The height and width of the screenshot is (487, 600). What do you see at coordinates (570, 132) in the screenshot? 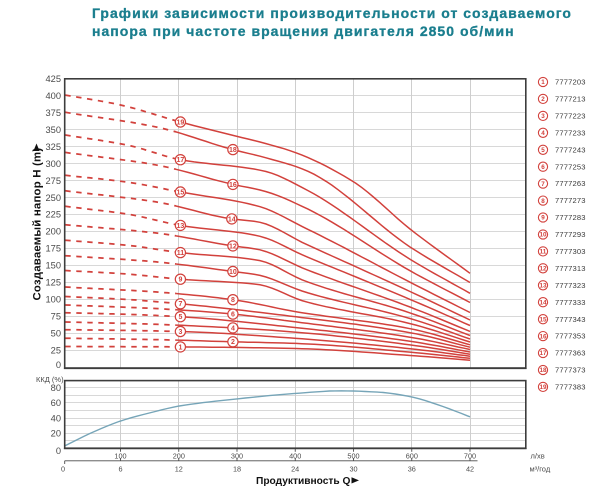
I see `svg-text: 7777233` at bounding box center [570, 132].